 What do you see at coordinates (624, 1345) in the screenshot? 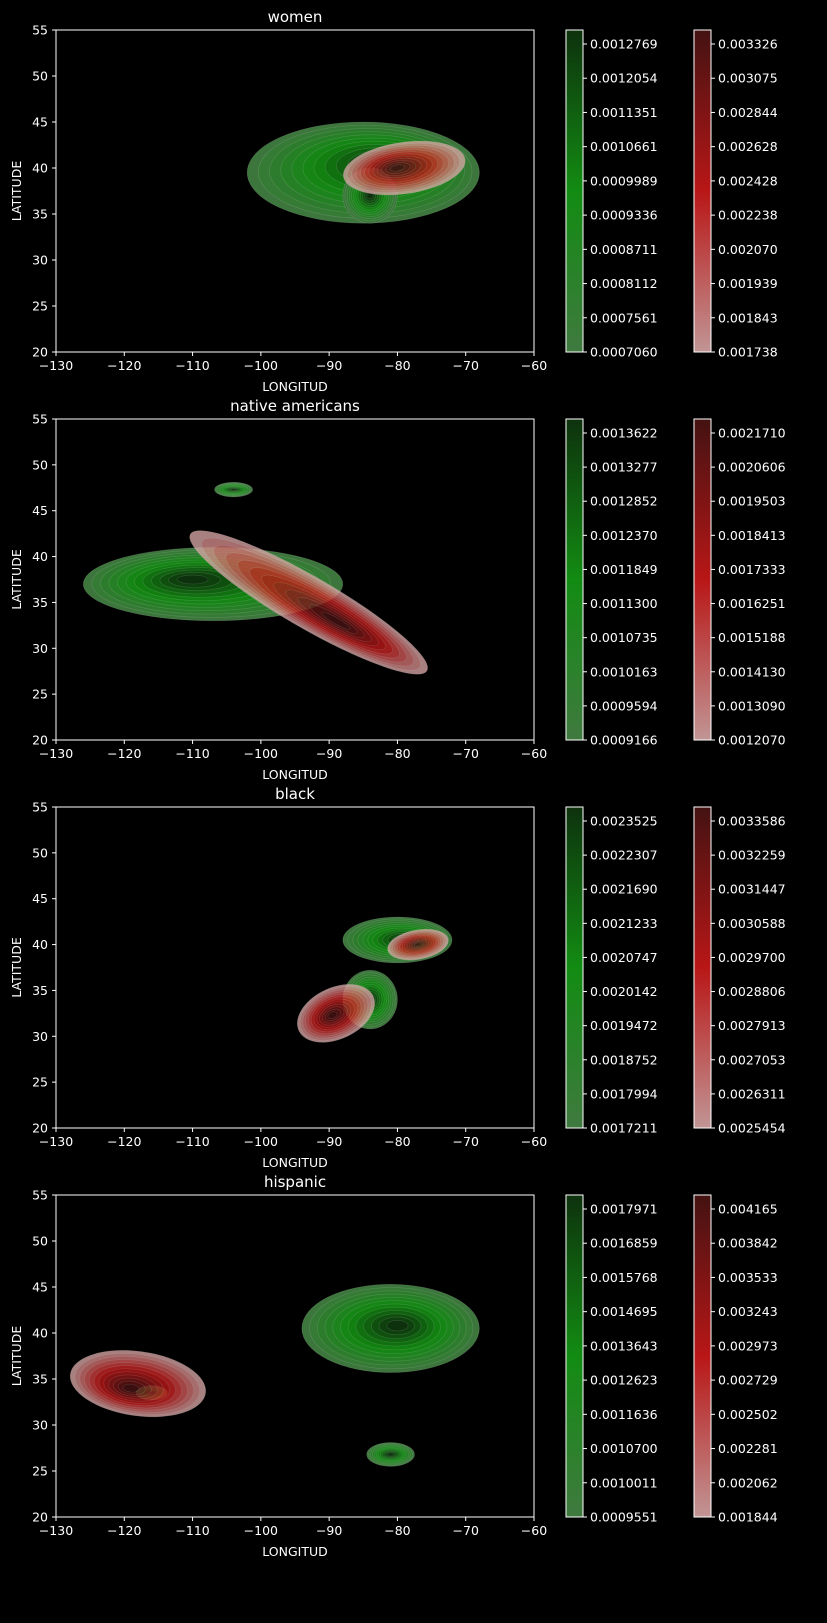
I see `colorbar-tick-label: 0.0013643` at bounding box center [624, 1345].